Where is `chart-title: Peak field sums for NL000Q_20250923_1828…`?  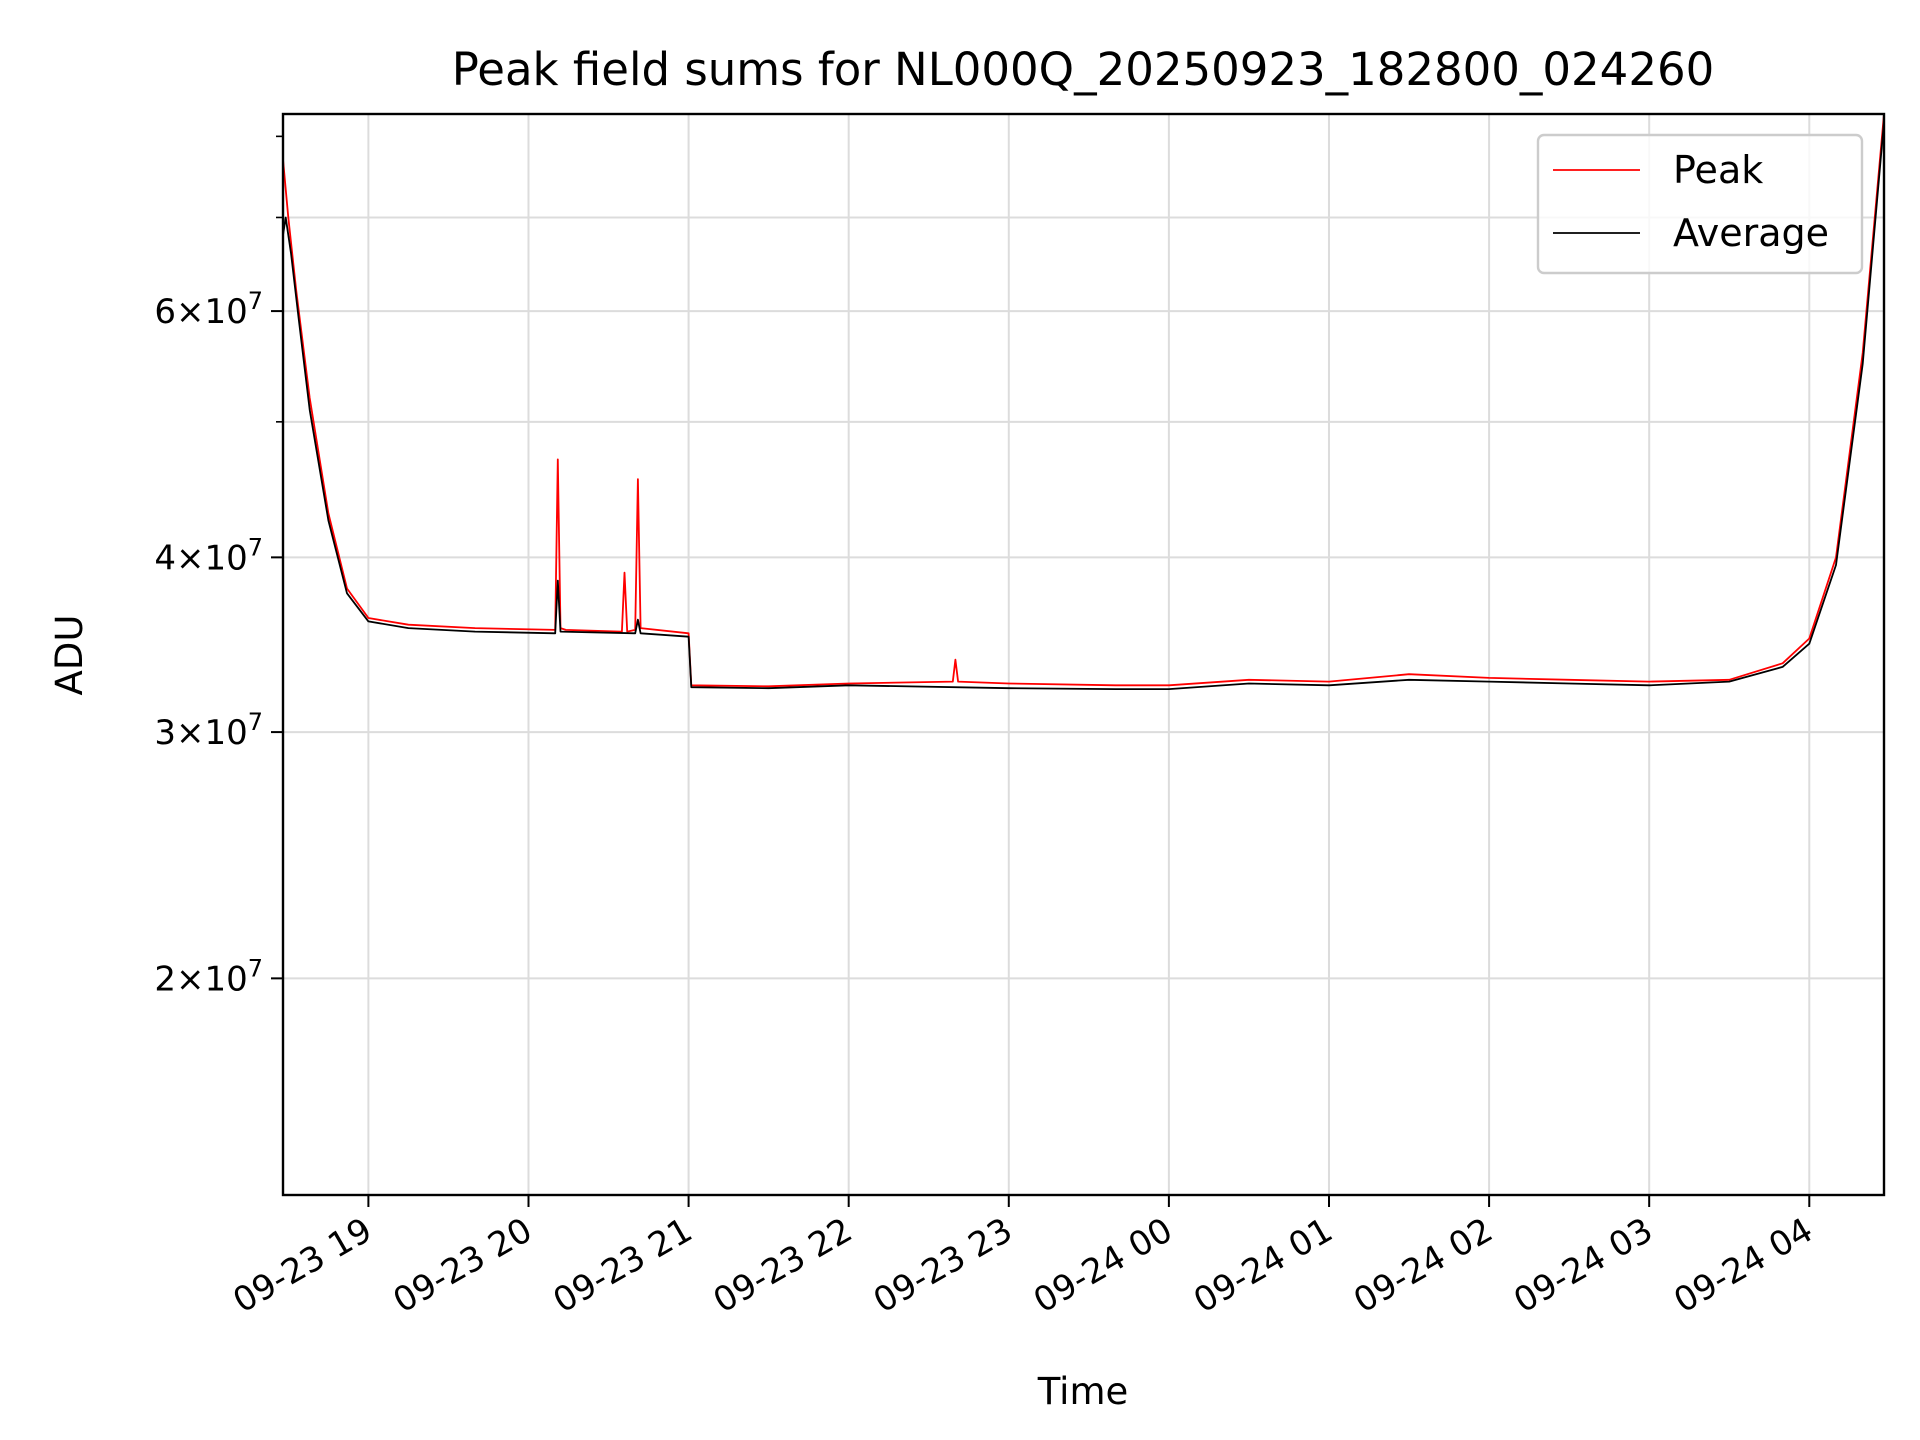 chart-title: Peak field sums for NL000Q_20250923_1828… is located at coordinates (1083, 69).